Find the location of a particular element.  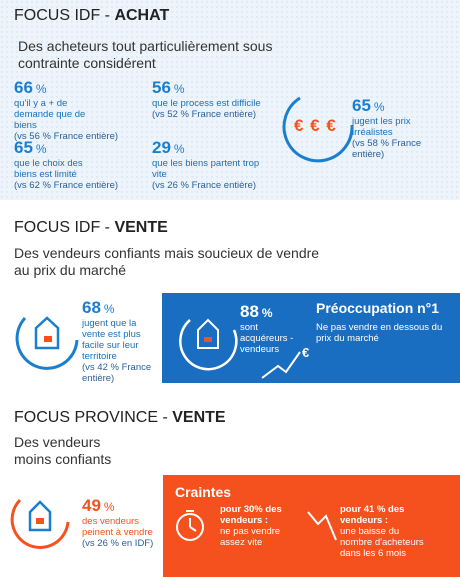

comparison: (vs 26 % France entière) is located at coordinates (204, 185).